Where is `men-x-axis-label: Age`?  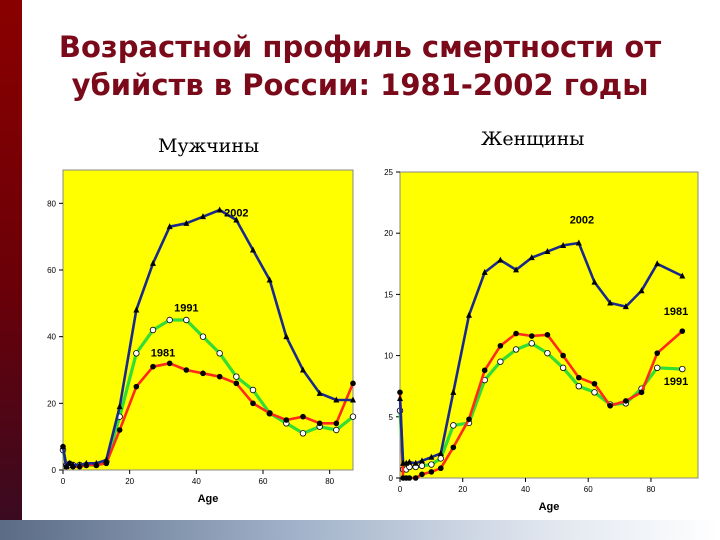 men-x-axis-label: Age is located at coordinates (208, 499).